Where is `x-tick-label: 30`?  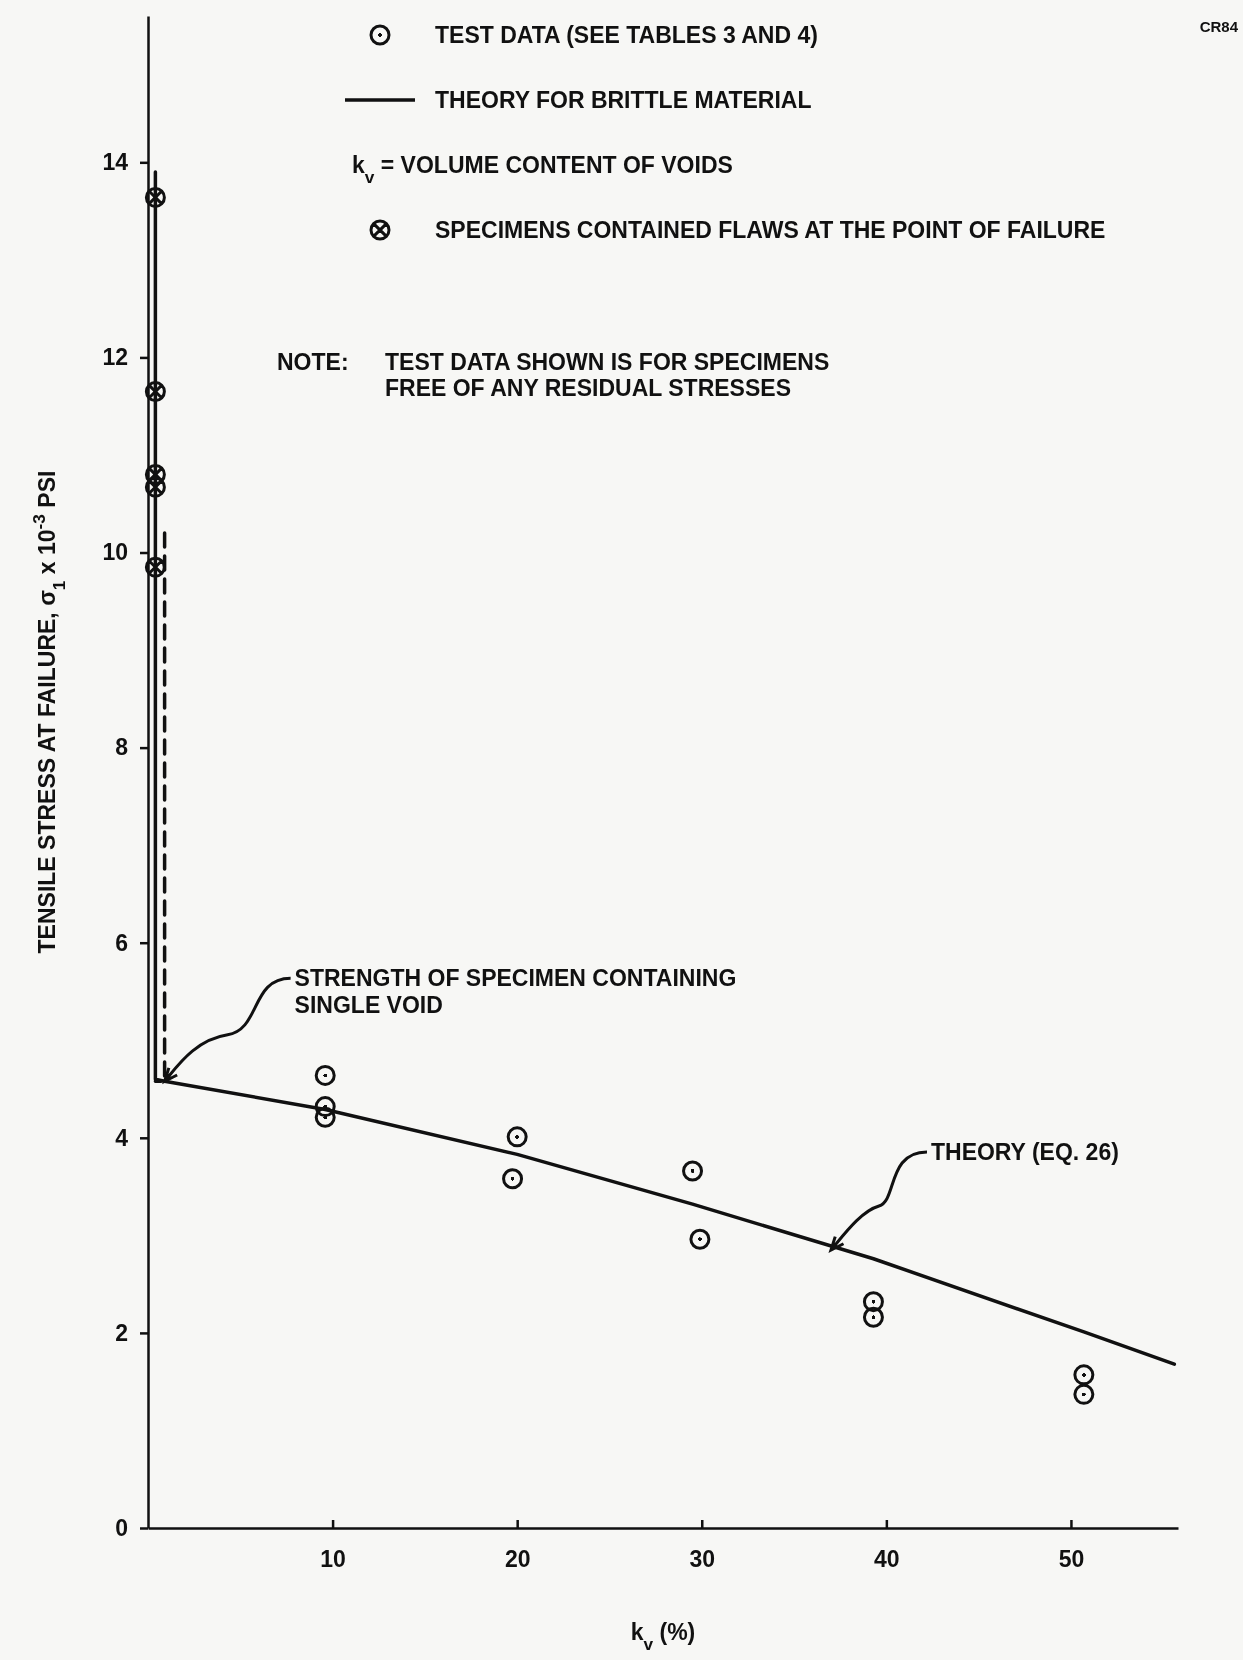 x-tick-label: 30 is located at coordinates (702, 1558).